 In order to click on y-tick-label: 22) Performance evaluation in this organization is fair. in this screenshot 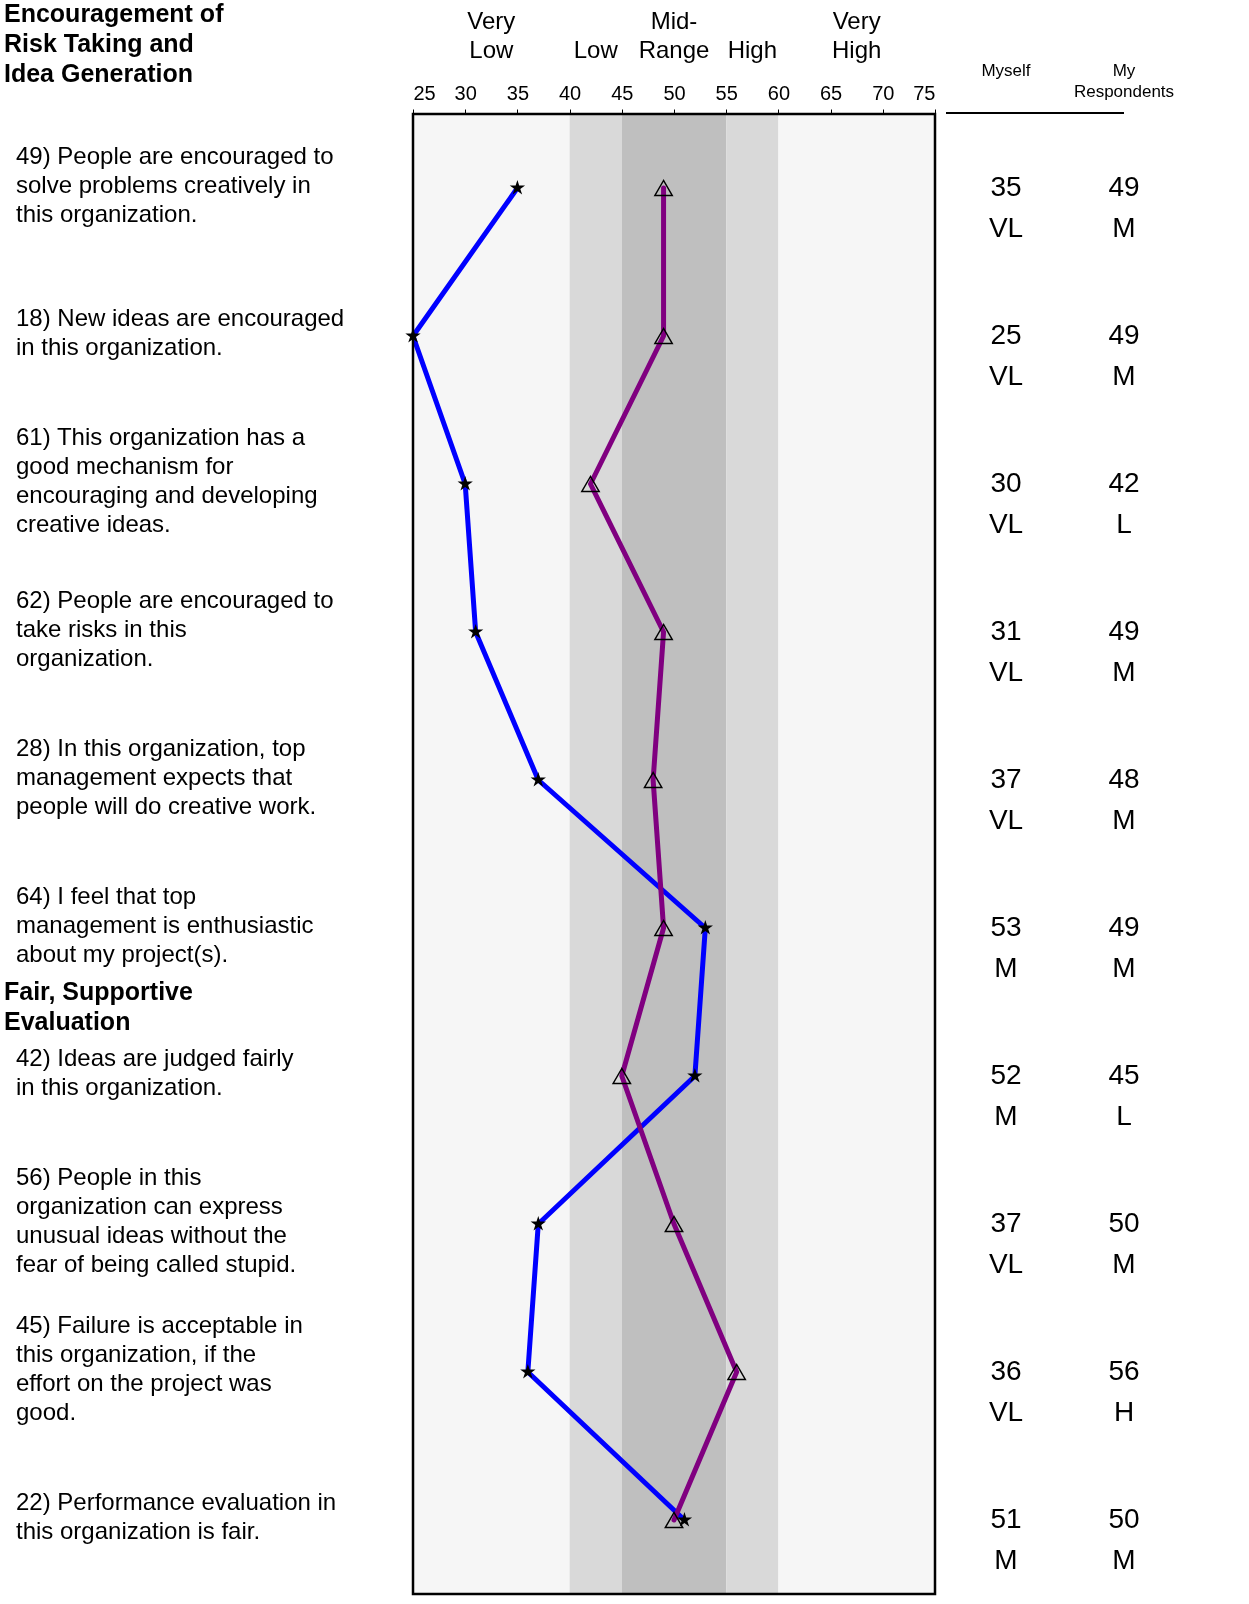, I will do `click(176, 1516)`.